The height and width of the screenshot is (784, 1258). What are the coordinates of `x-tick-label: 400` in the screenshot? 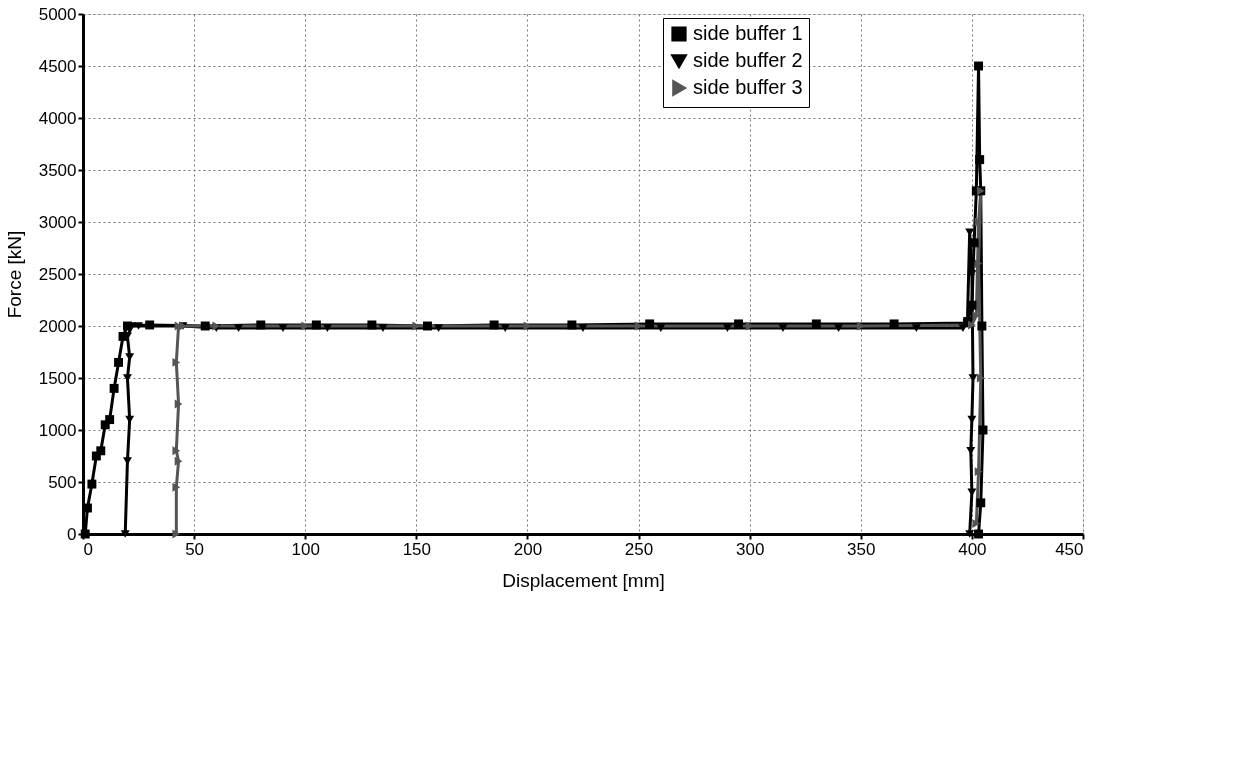 It's located at (972, 549).